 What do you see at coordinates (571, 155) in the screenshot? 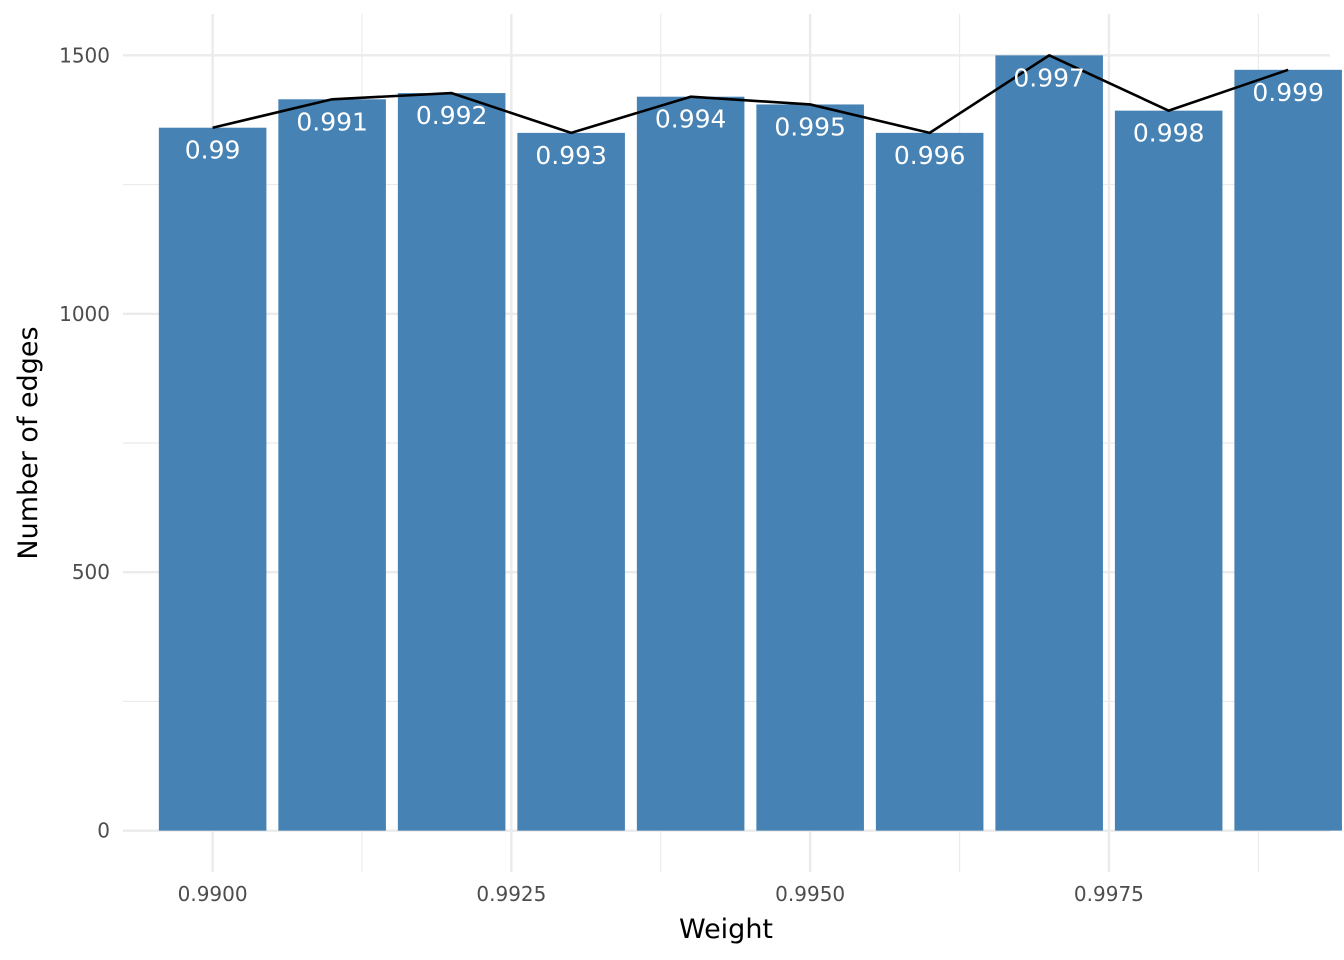
I see `bar-label: 0.993` at bounding box center [571, 155].